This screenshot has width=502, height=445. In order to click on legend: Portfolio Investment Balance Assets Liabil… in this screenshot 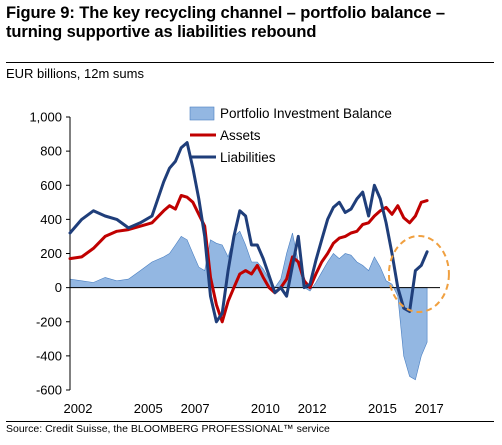, I will do `click(290, 135)`.